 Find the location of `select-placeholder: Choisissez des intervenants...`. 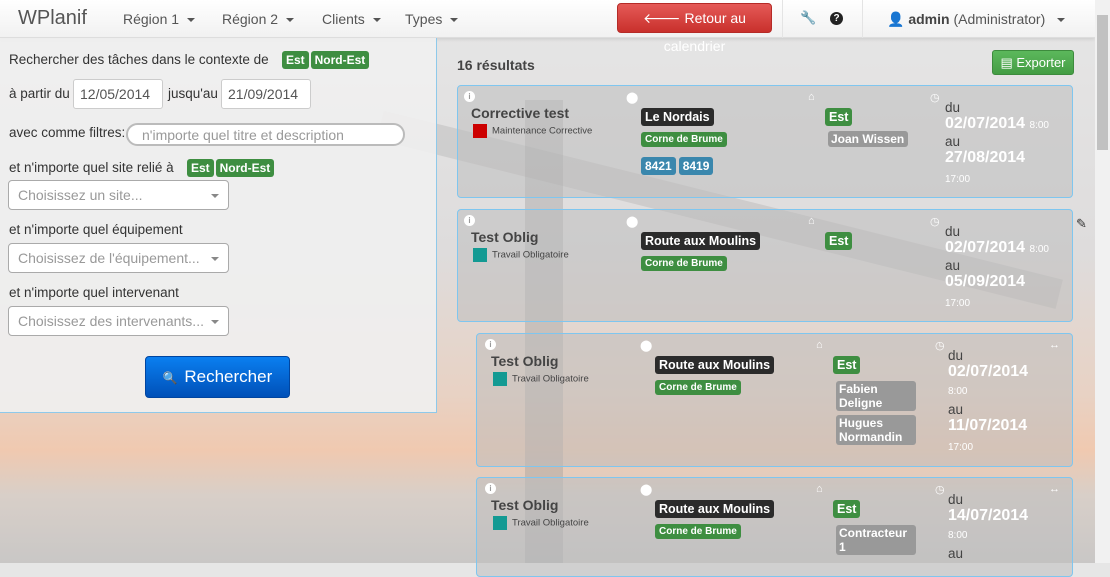

select-placeholder: Choisissez des intervenants... is located at coordinates (111, 321).